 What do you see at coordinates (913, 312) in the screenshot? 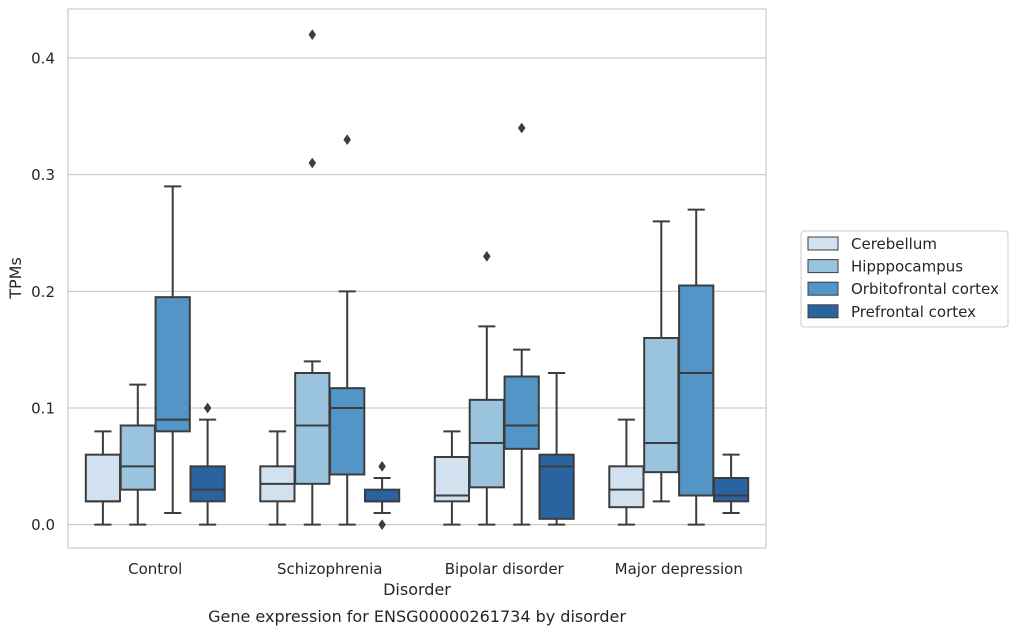
I see `legend-label: Prefrontal cortex` at bounding box center [913, 312].